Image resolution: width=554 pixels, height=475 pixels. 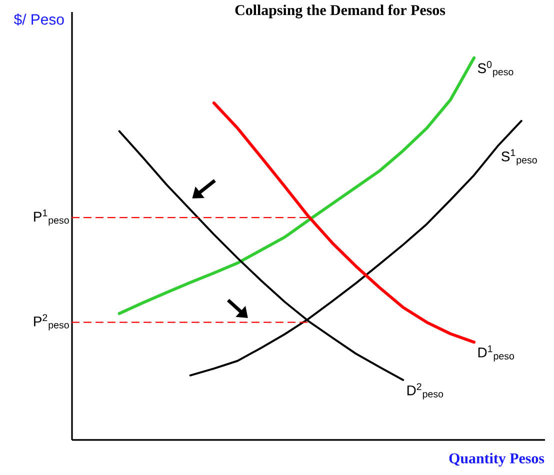 What do you see at coordinates (340, 11) in the screenshot?
I see `chart-title: Collapsing the Demand for Pesos` at bounding box center [340, 11].